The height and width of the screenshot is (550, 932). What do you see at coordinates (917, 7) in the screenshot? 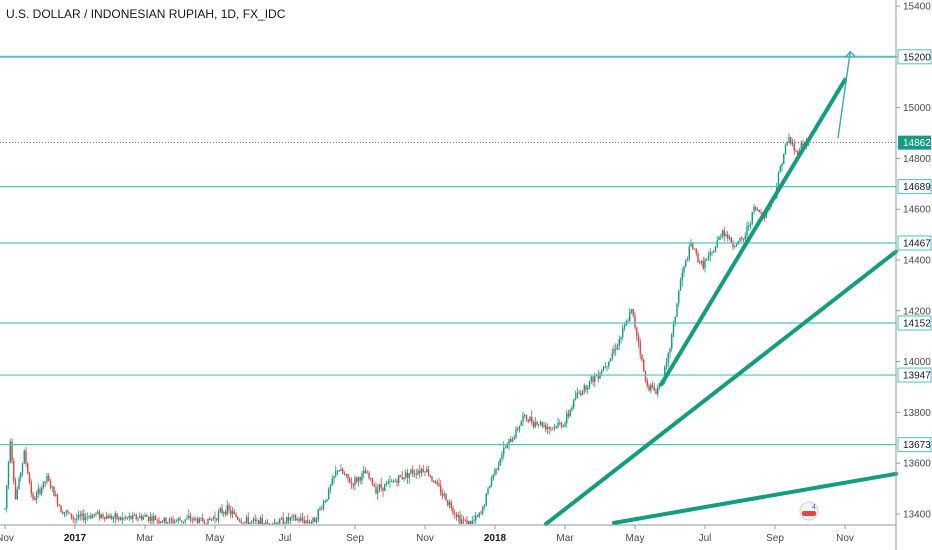
I see `price-tick-label: 15400` at bounding box center [917, 7].